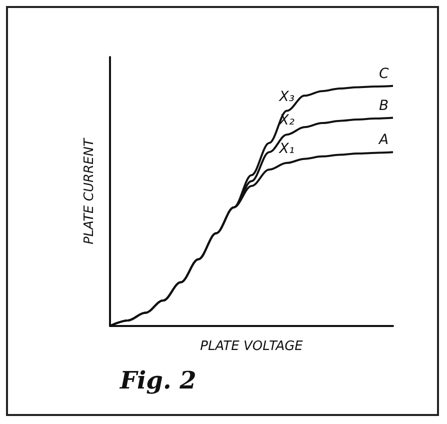 This screenshot has width=447, height=424. What do you see at coordinates (286, 148) in the screenshot?
I see `annotation: X₁` at bounding box center [286, 148].